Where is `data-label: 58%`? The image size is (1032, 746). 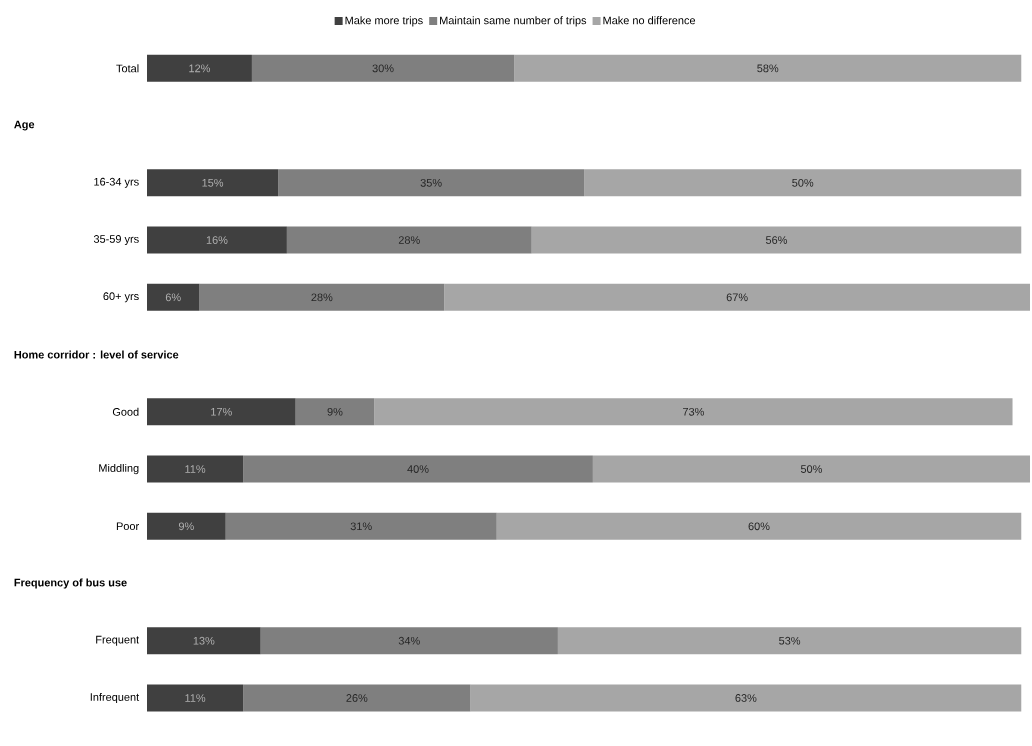 data-label: 58% is located at coordinates (768, 68).